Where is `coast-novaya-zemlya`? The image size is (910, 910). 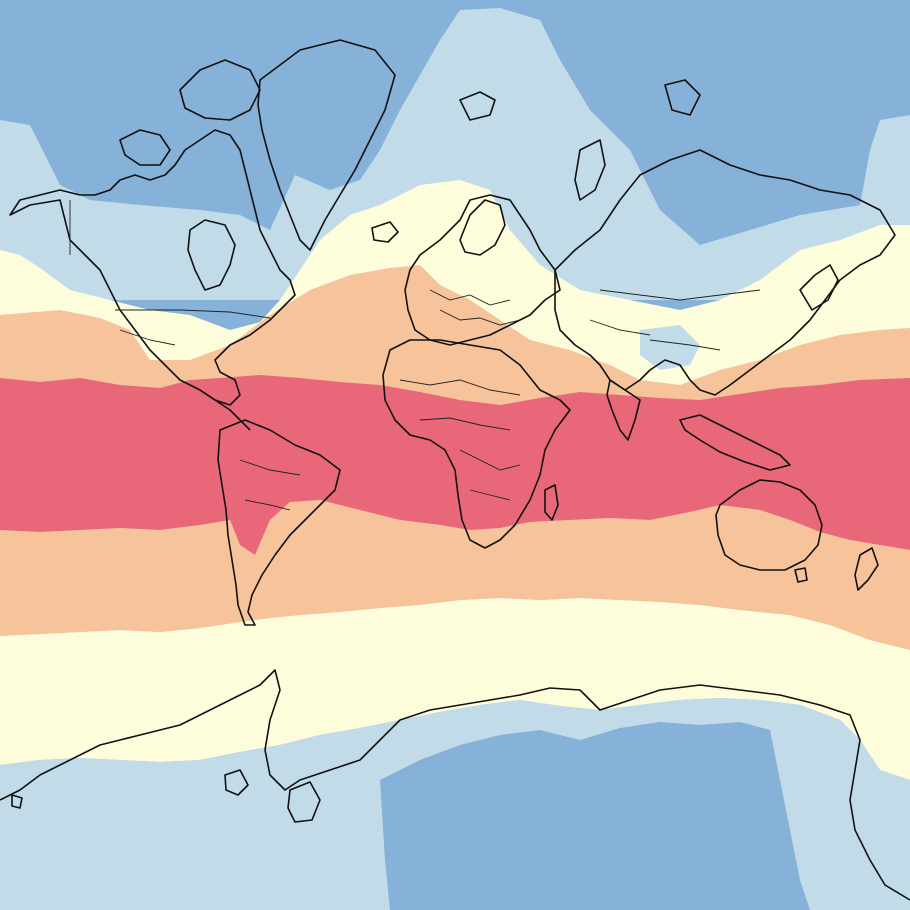
coast-novaya-zemlya is located at coordinates (590, 170).